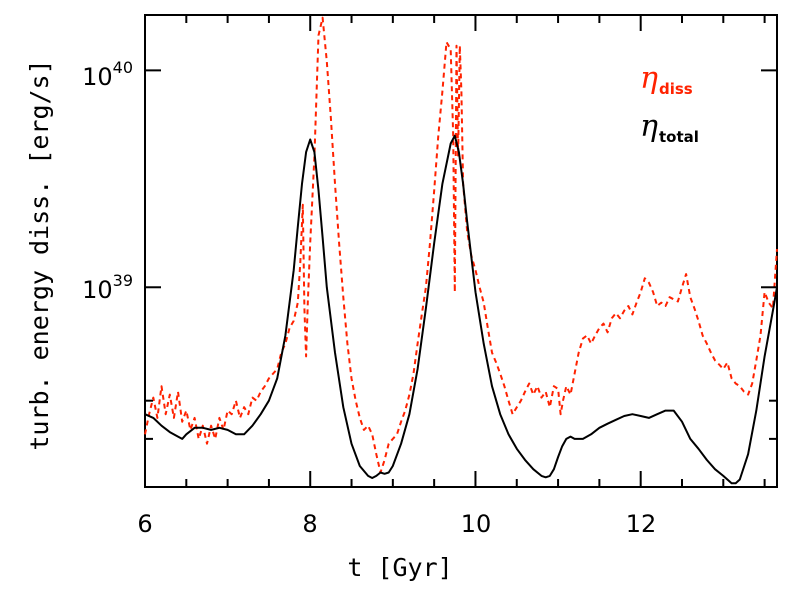  Describe the element at coordinates (676, 89) in the screenshot. I see `legend-sub-diss: diss` at that location.